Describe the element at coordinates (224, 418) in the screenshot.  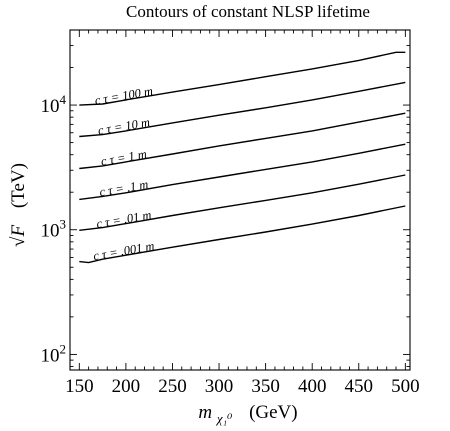
I see `x-axis-subscript: χ₁⁰` at that location.